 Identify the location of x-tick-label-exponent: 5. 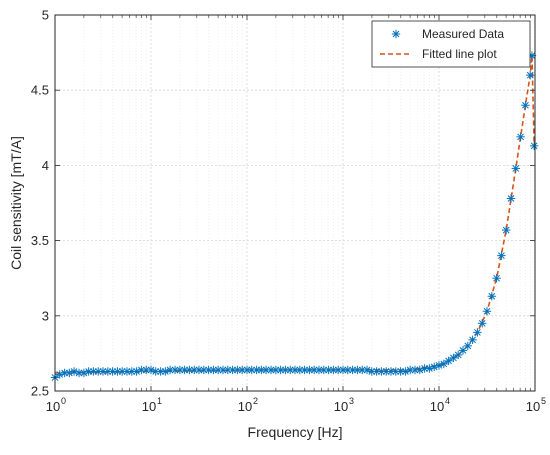
(543, 401).